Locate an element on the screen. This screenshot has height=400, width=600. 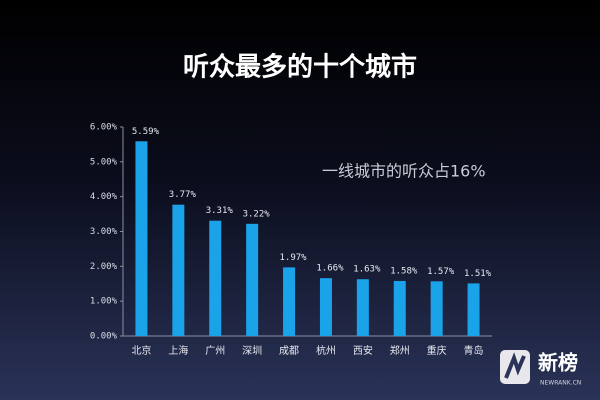
y-tick-label: 1.00% is located at coordinates (104, 302).